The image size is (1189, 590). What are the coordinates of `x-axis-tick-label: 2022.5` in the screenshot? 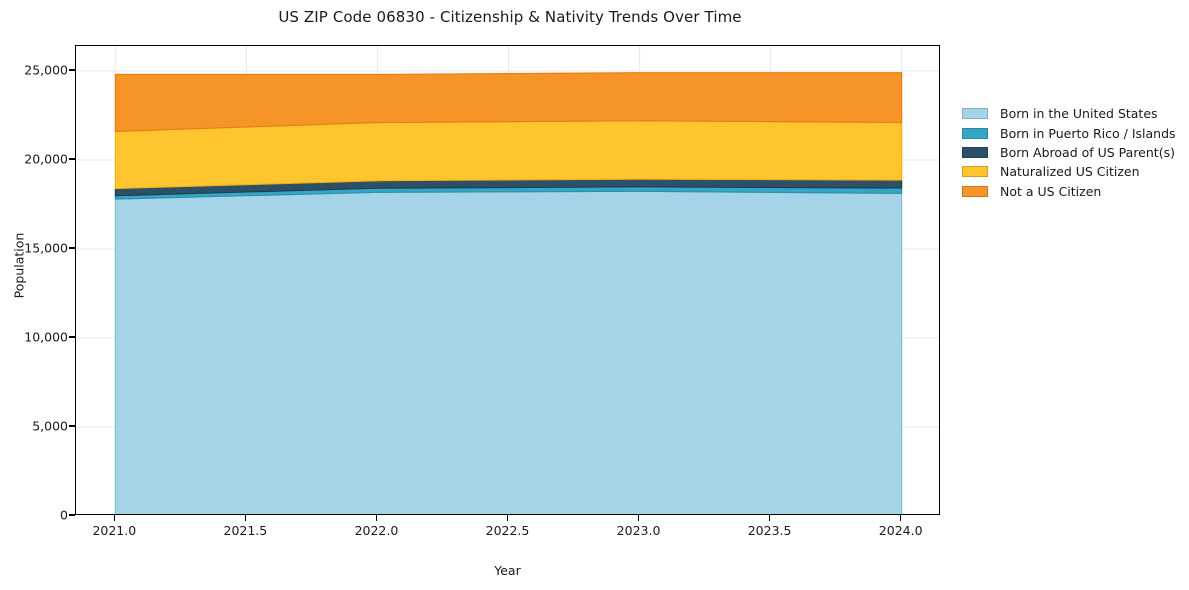 It's located at (507, 530).